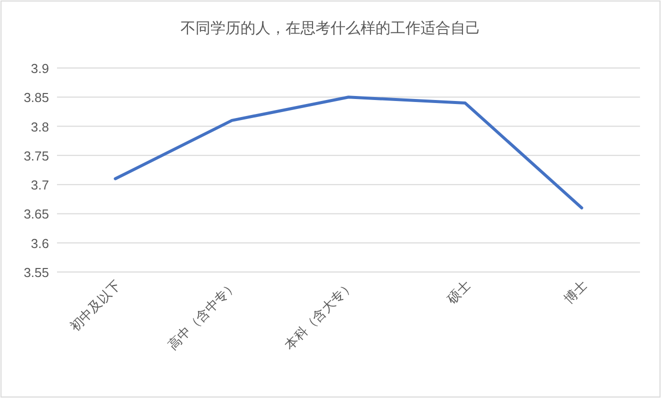 The height and width of the screenshot is (398, 661). I want to click on y-tick-label: 3.55, so click(36, 272).